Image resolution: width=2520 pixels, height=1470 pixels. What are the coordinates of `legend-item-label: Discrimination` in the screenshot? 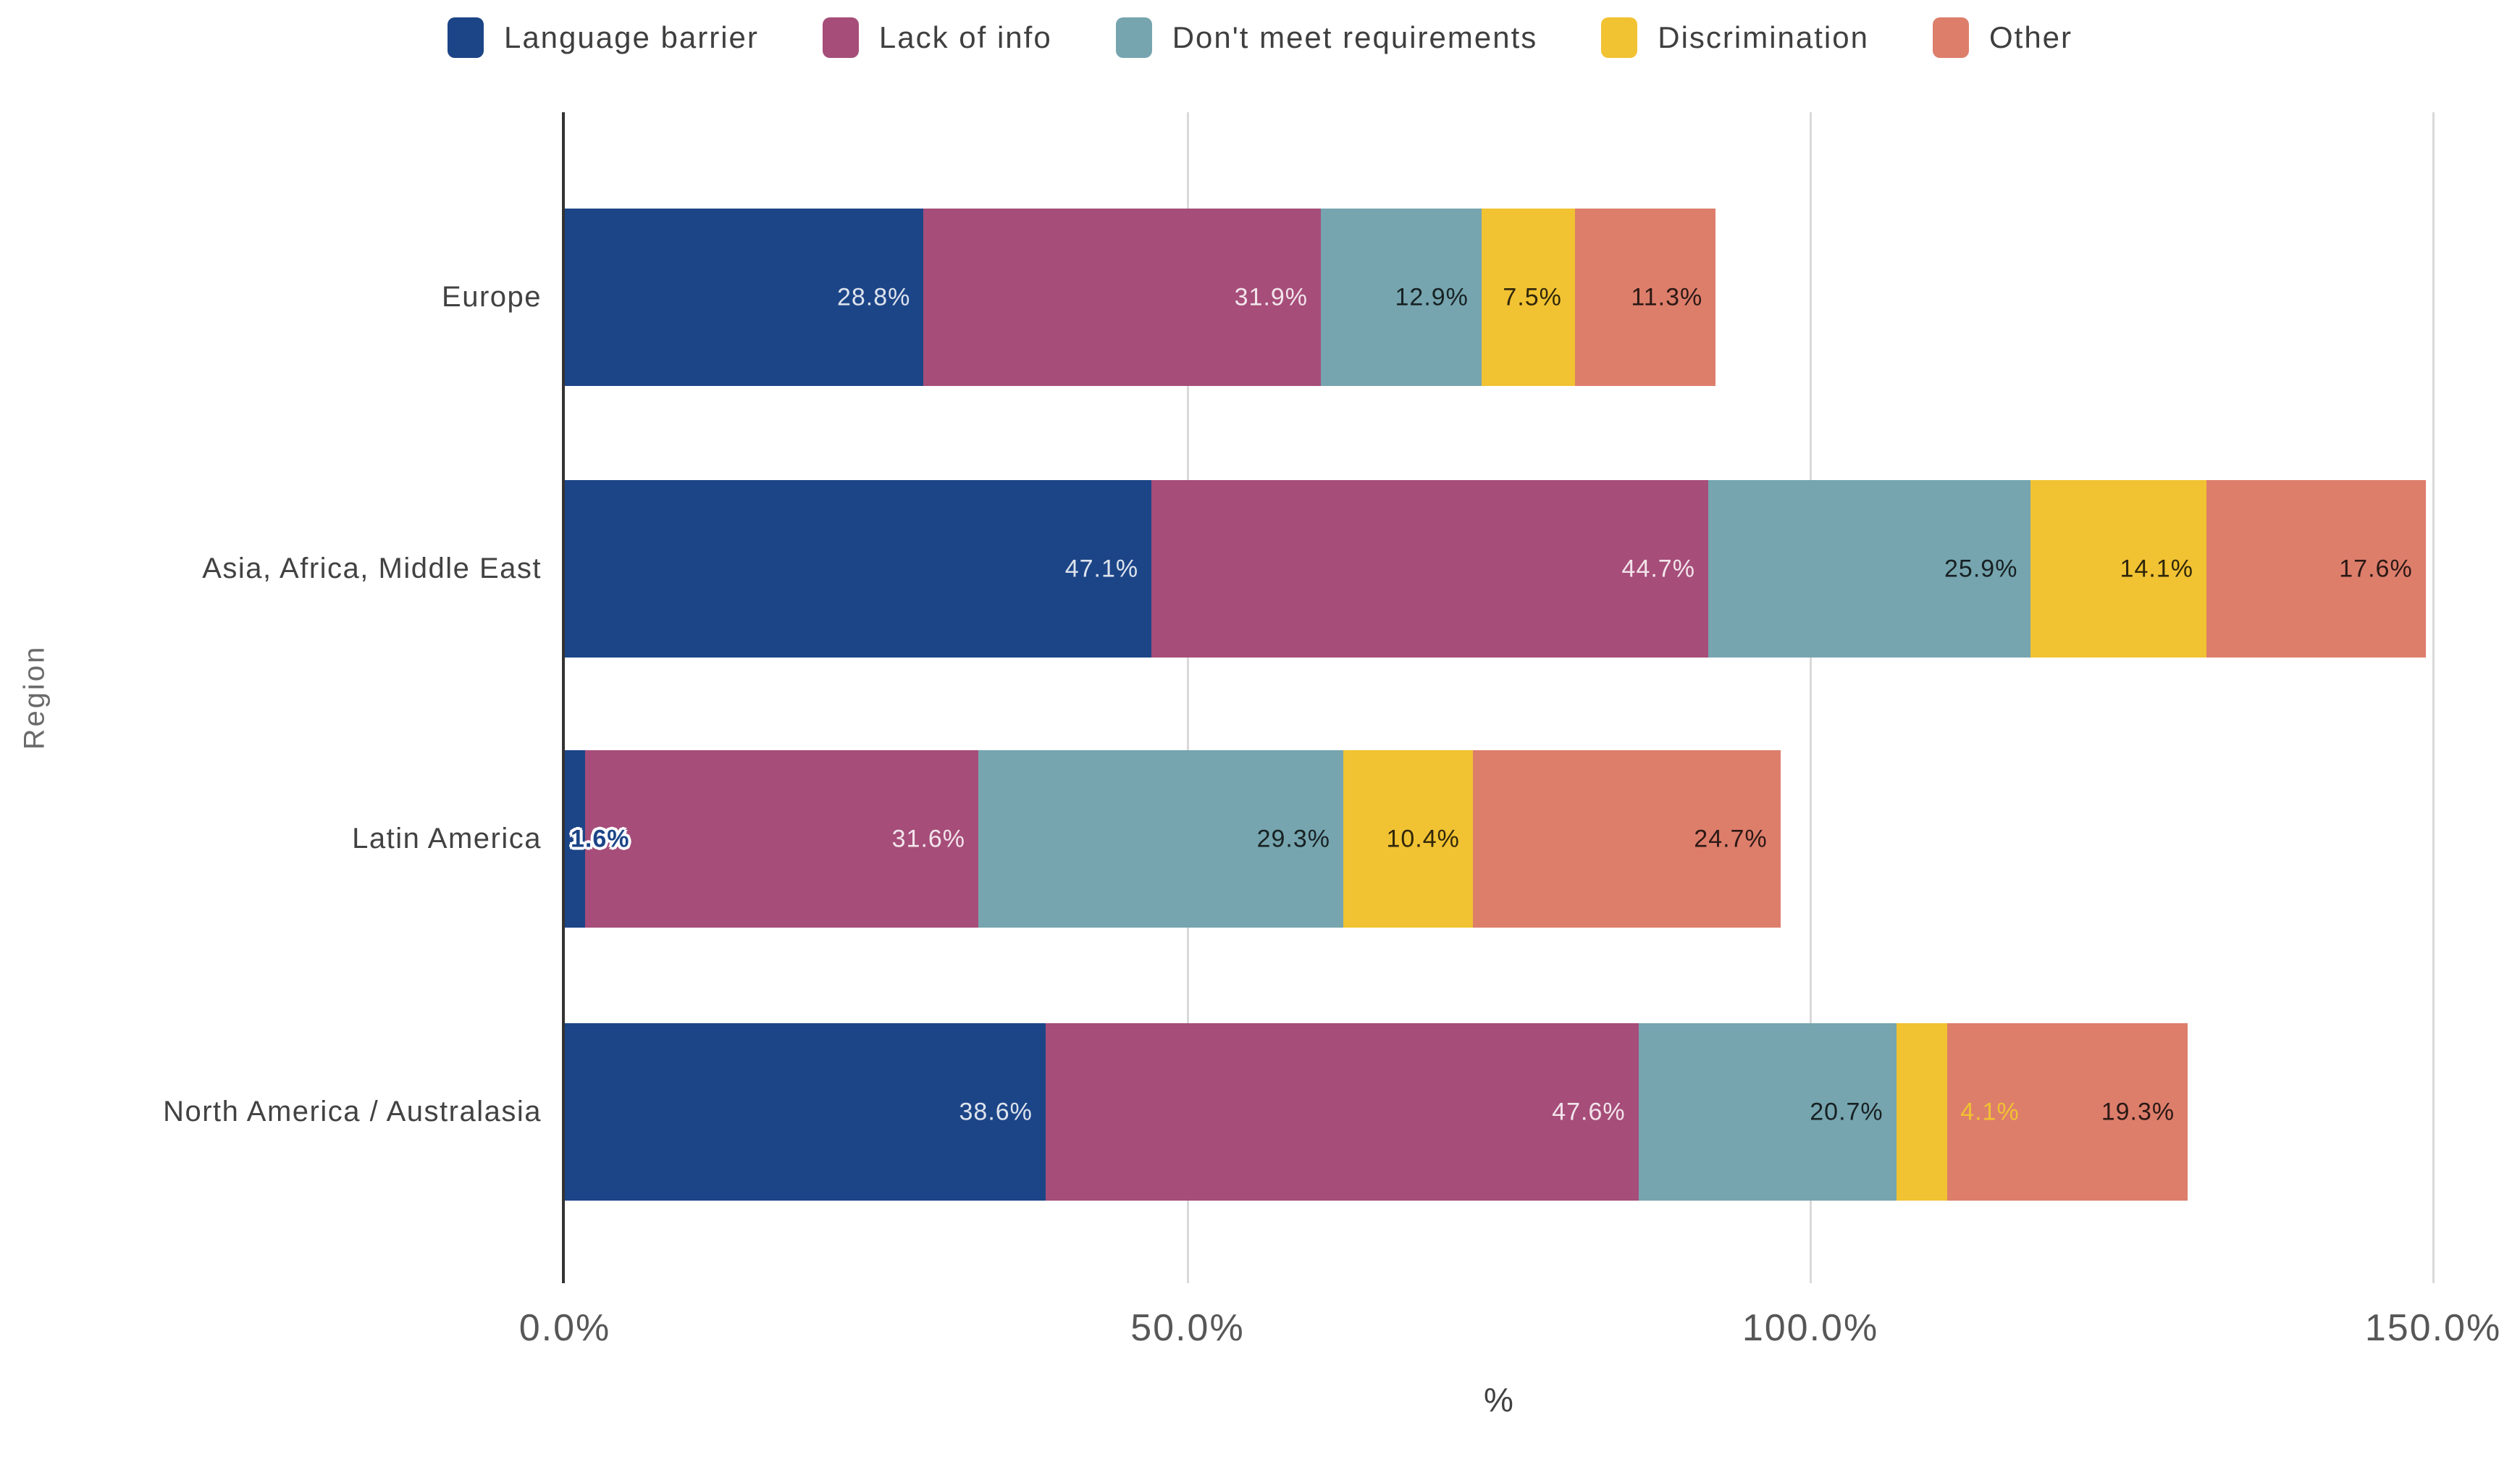 It's located at (1763, 37).